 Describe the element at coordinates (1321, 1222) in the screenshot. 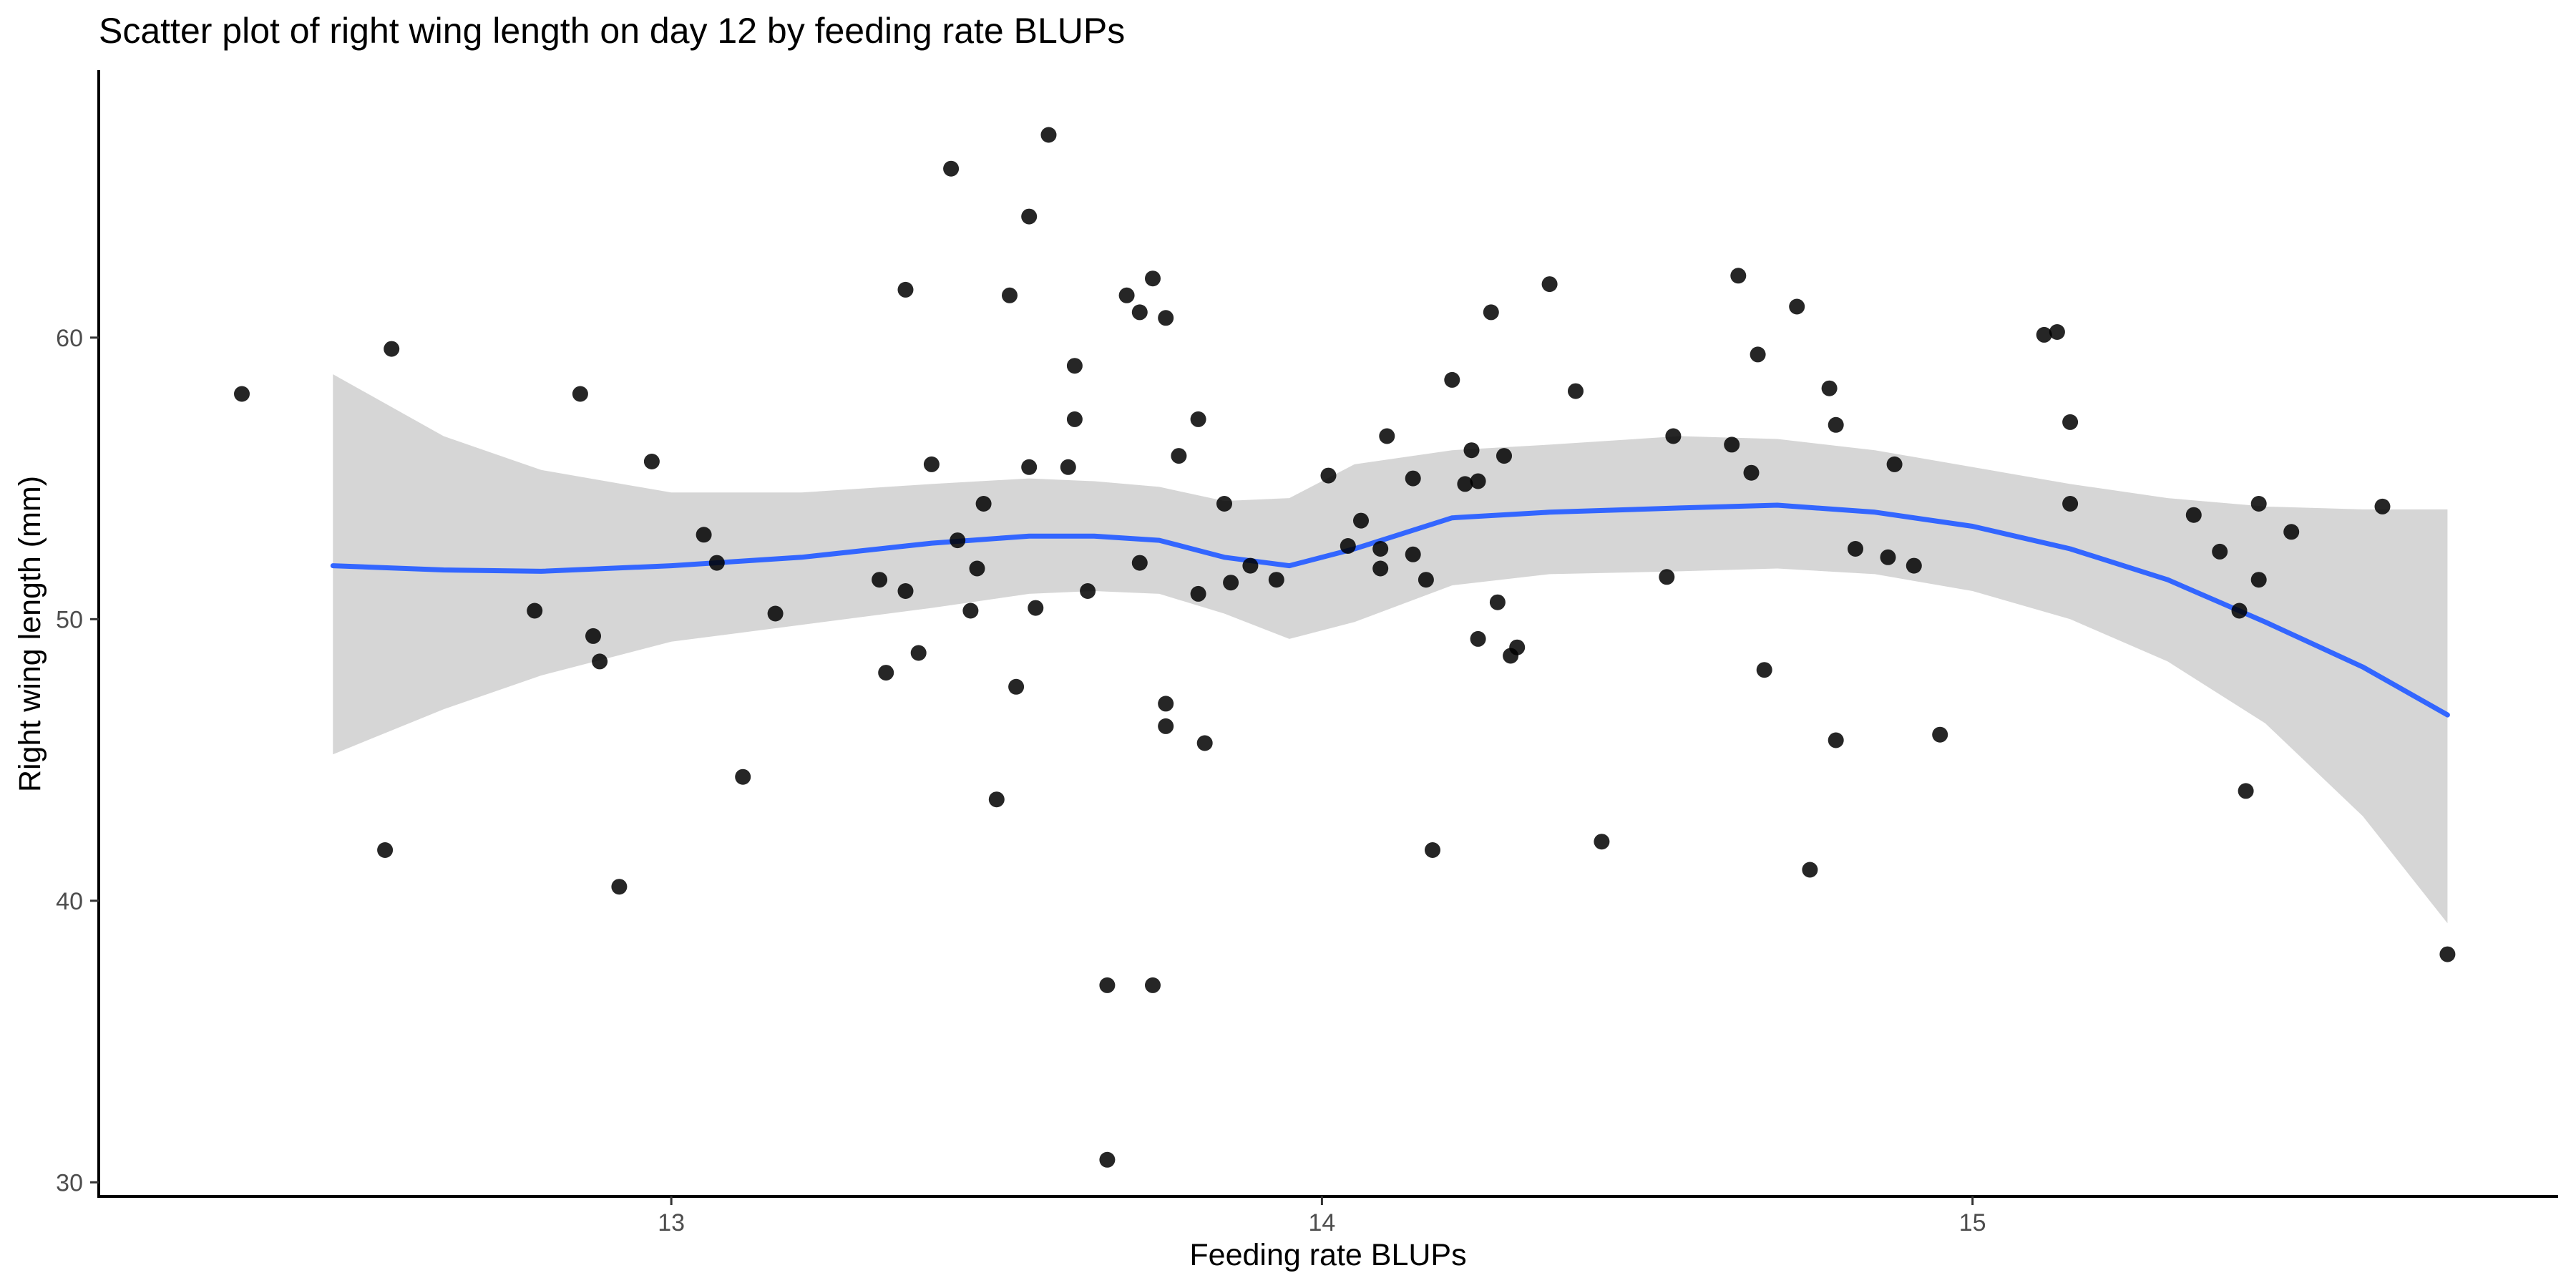

I see `x-tick-label: 14` at that location.